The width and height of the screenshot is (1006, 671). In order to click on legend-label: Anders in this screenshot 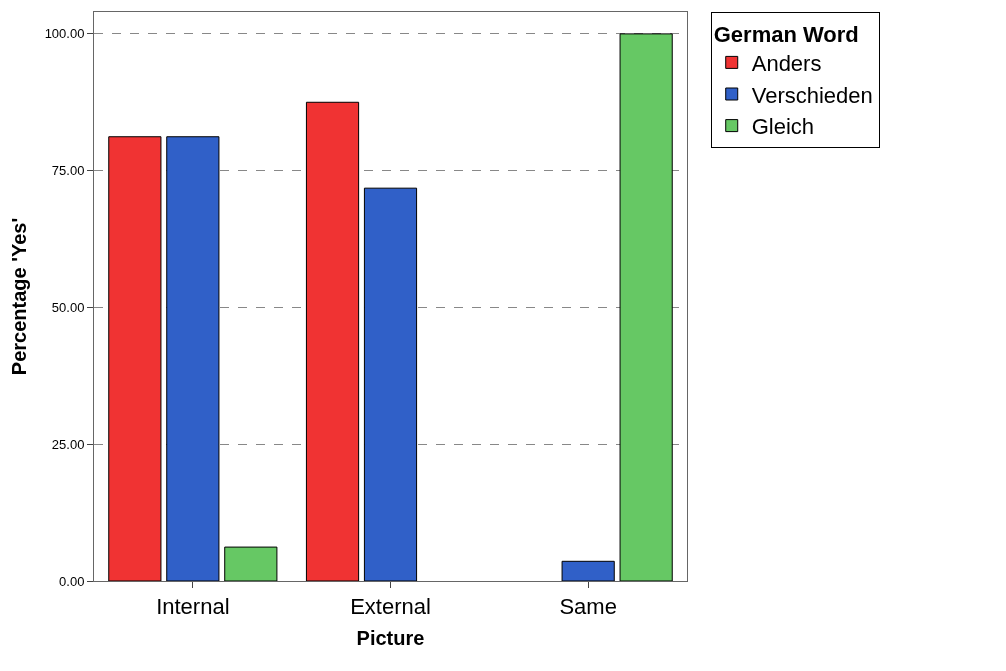, I will do `click(786, 63)`.